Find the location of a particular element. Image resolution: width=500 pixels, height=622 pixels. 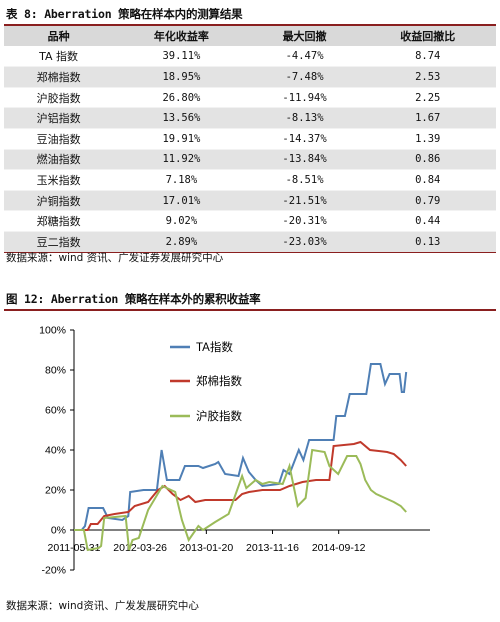

cell-ratio: 0.79 is located at coordinates (427, 200).